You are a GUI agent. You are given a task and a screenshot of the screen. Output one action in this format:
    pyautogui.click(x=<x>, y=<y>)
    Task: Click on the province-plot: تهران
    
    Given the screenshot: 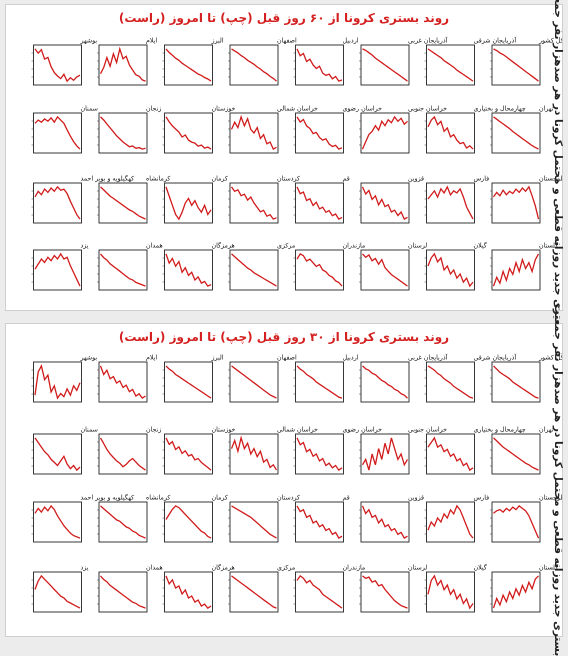 What is the action you would take?
    pyautogui.click(x=522, y=130)
    